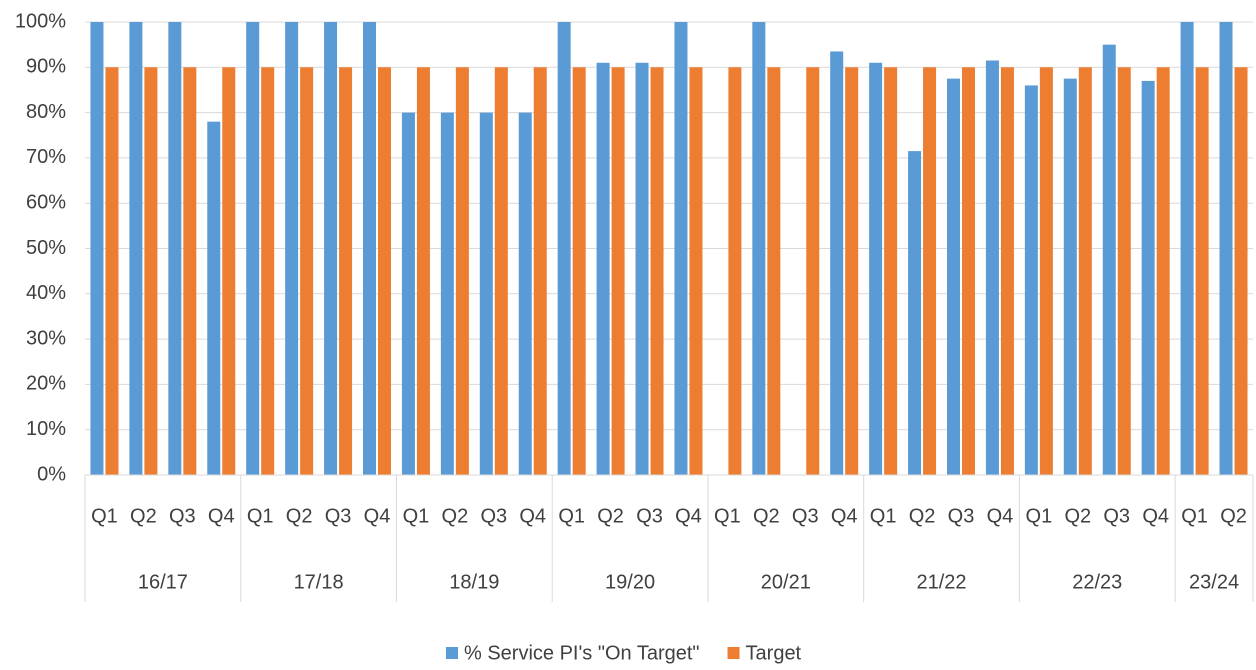  What do you see at coordinates (1214, 582) in the screenshot?
I see `x-group-label: 23/24` at bounding box center [1214, 582].